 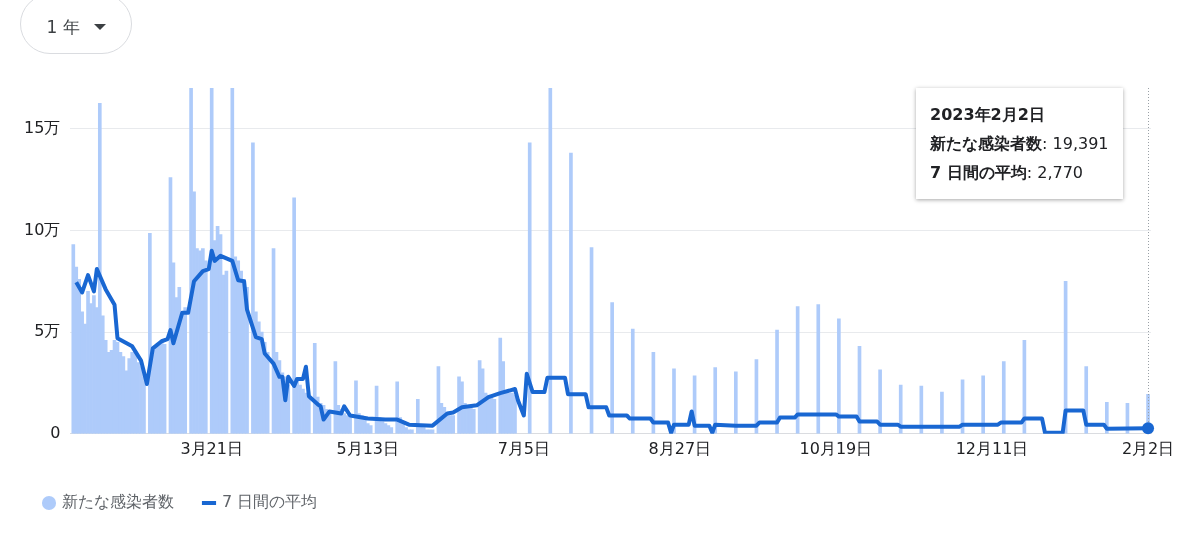 I want to click on y-tick-label: 10万, so click(x=42, y=229).